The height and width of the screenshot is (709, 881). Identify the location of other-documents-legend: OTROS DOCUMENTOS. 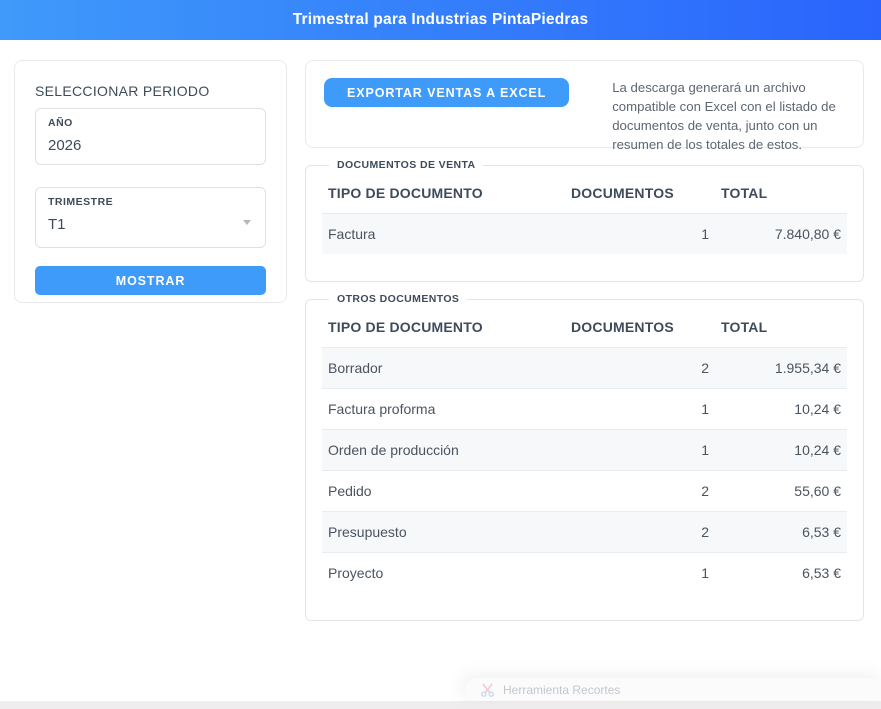
(398, 299).